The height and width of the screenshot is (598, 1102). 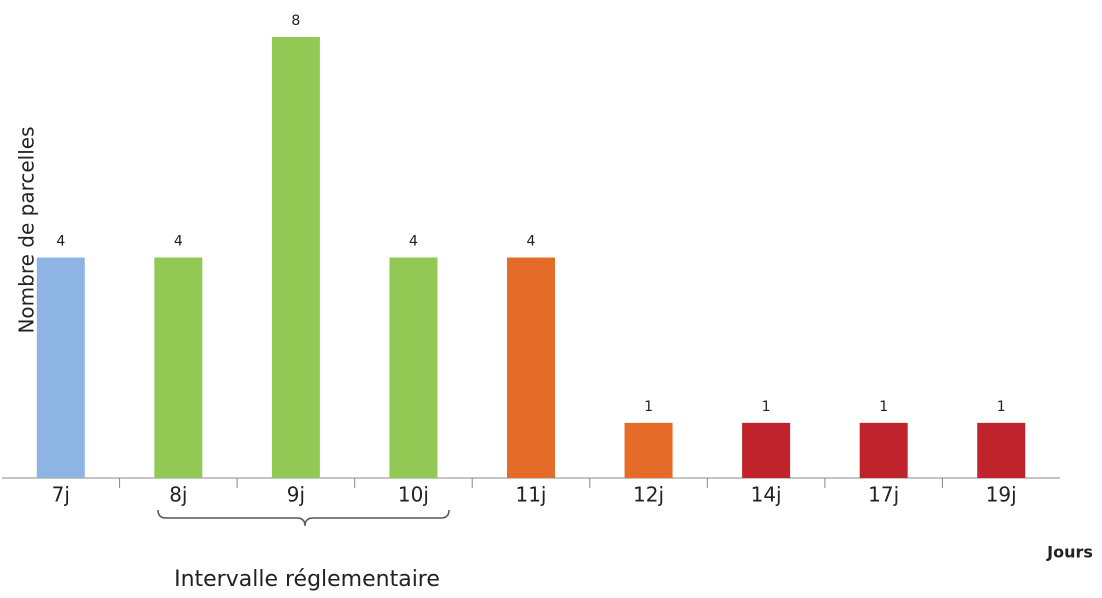 What do you see at coordinates (530, 495) in the screenshot?
I see `x-tick-label: 11j` at bounding box center [530, 495].